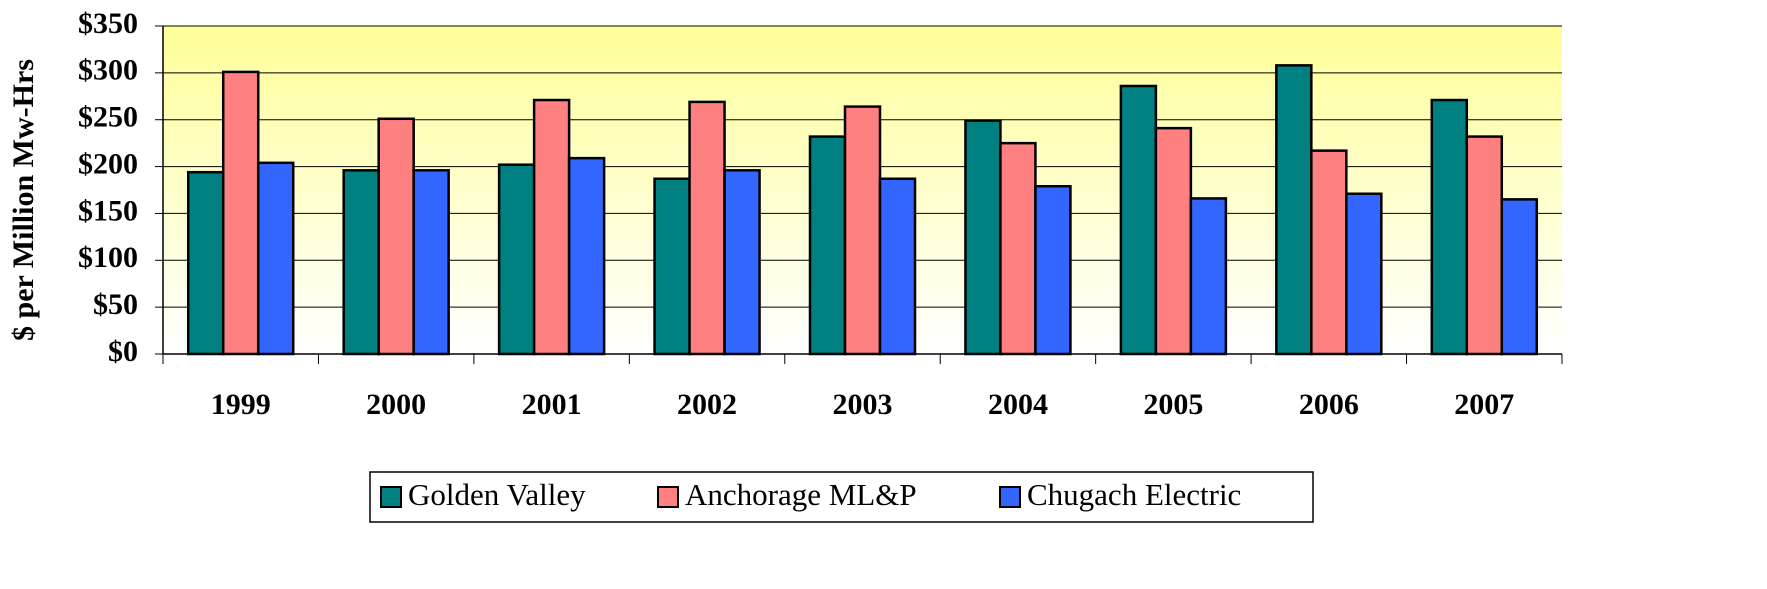  I want to click on legend, so click(841, 497).